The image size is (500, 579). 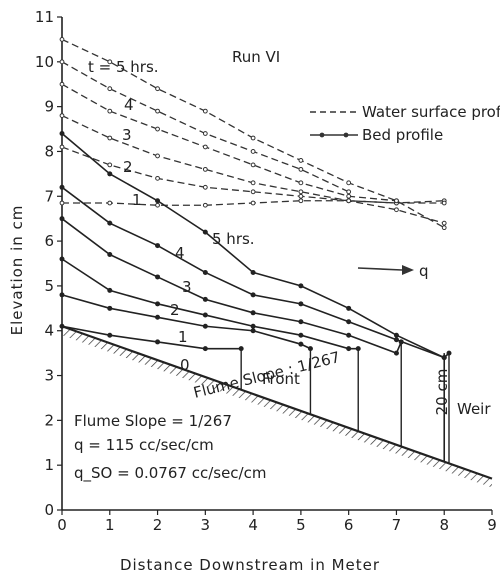 I want to click on y-tick-label: 5, so click(x=49, y=286).